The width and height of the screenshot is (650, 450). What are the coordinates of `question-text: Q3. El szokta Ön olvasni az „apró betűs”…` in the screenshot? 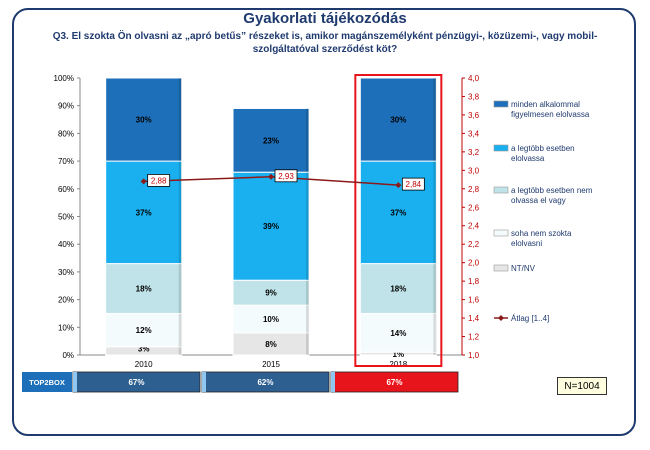 It's located at (325, 43).